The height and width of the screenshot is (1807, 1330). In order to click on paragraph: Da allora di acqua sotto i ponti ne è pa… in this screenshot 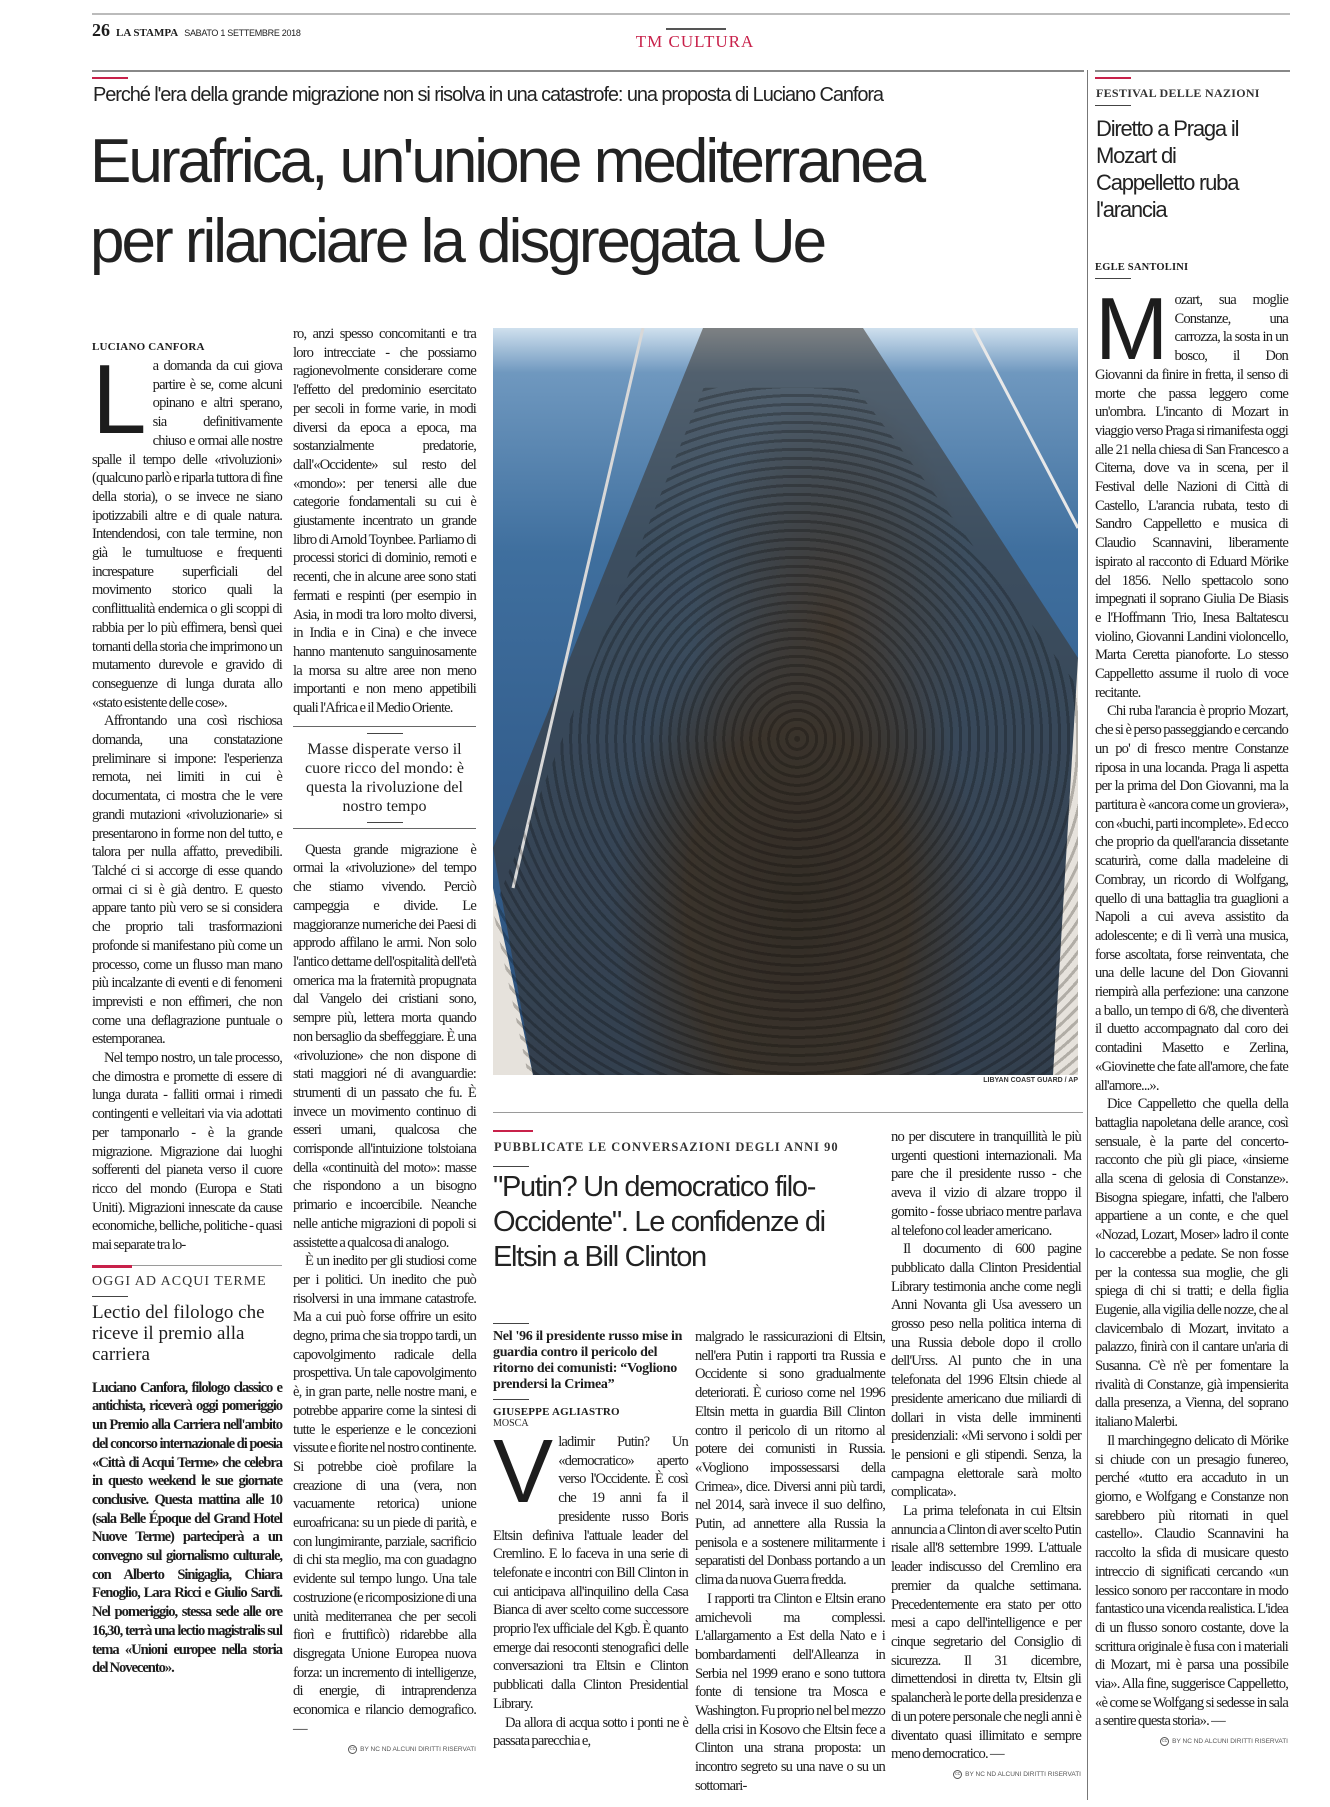, I will do `click(591, 1732)`.